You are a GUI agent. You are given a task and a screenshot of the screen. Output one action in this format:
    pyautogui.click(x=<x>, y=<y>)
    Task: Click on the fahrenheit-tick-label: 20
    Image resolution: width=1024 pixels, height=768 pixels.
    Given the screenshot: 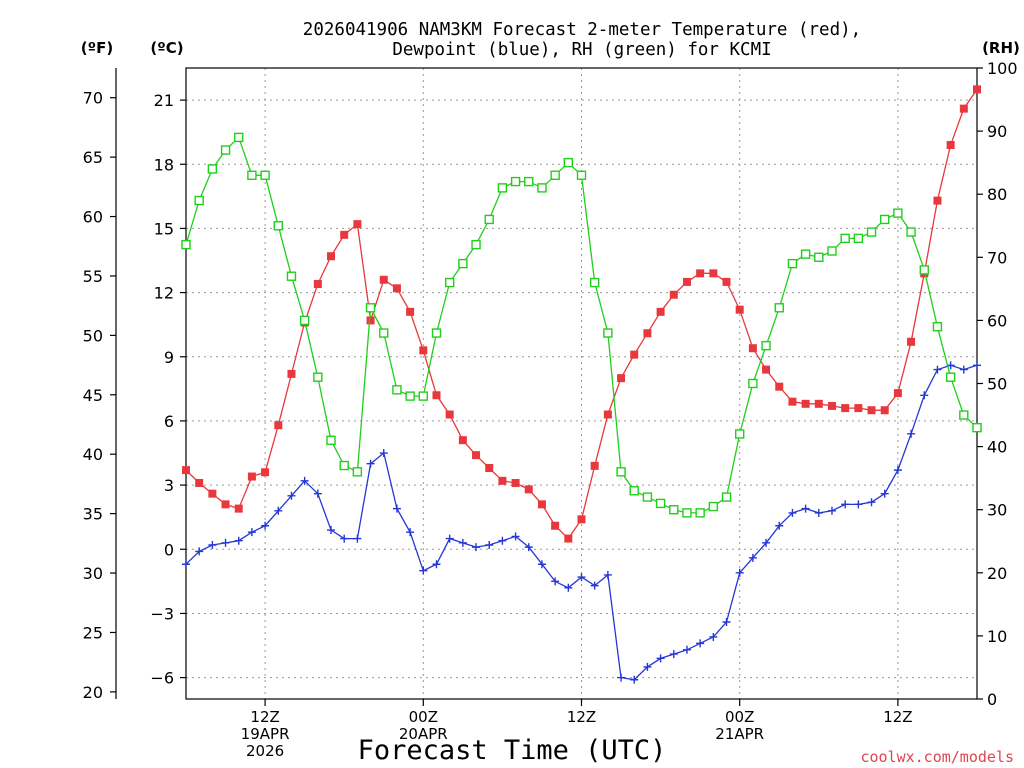 What is the action you would take?
    pyautogui.click(x=93, y=692)
    